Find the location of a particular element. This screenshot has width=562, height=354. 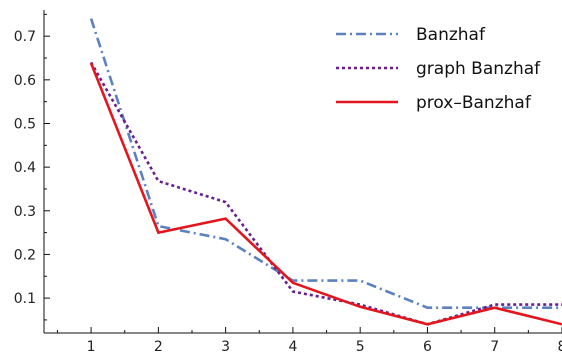

legend: Banzhaf graph Banzhaf prox–Banzhaf is located at coordinates (438, 69).